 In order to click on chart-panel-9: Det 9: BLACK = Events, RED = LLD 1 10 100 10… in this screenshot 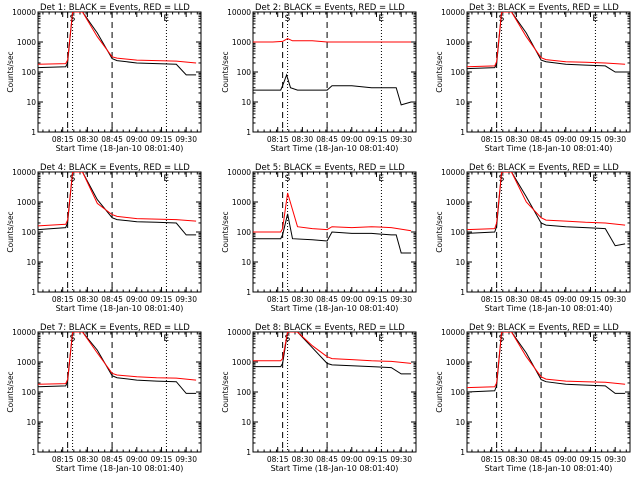, I will do `click(533, 398)`.